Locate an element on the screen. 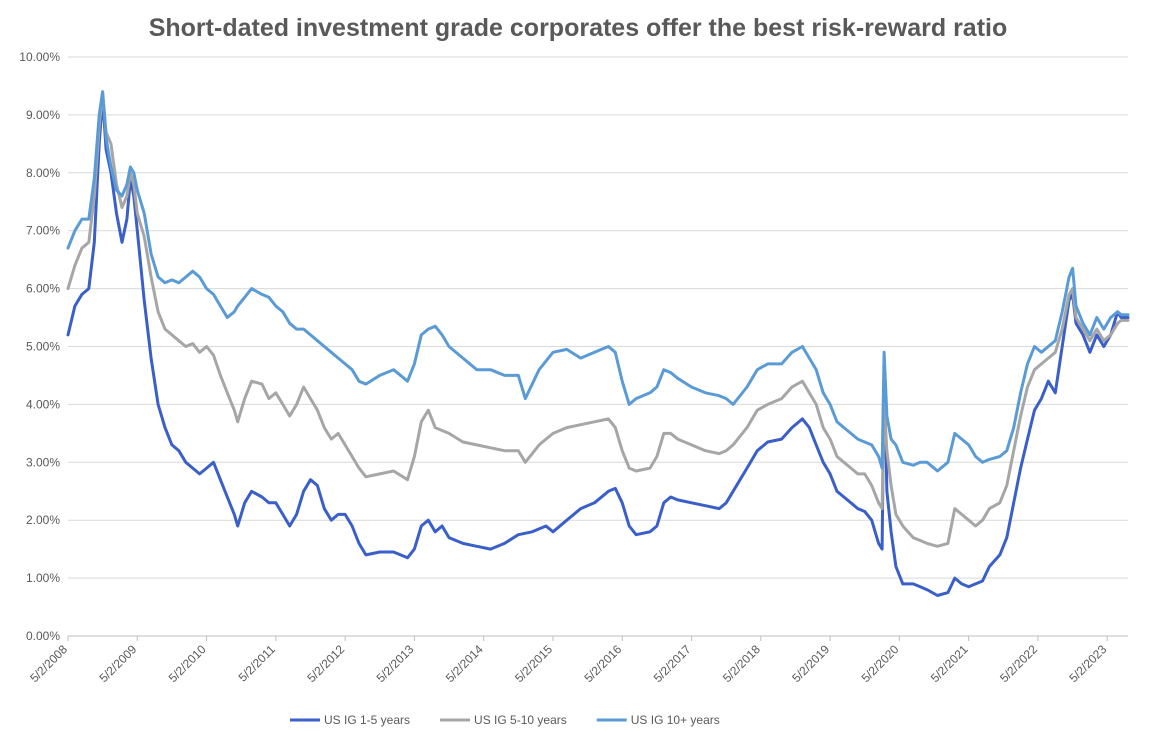 The height and width of the screenshot is (731, 1156). x-tick-label: 5/2/2011 is located at coordinates (257, 663).